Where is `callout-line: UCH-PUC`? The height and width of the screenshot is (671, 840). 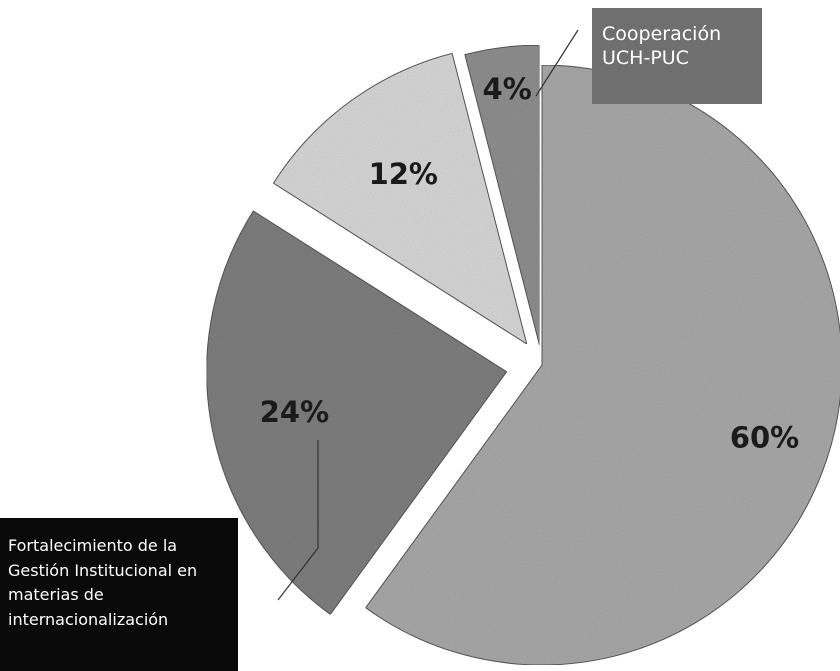 callout-line: UCH-PUC is located at coordinates (645, 58).